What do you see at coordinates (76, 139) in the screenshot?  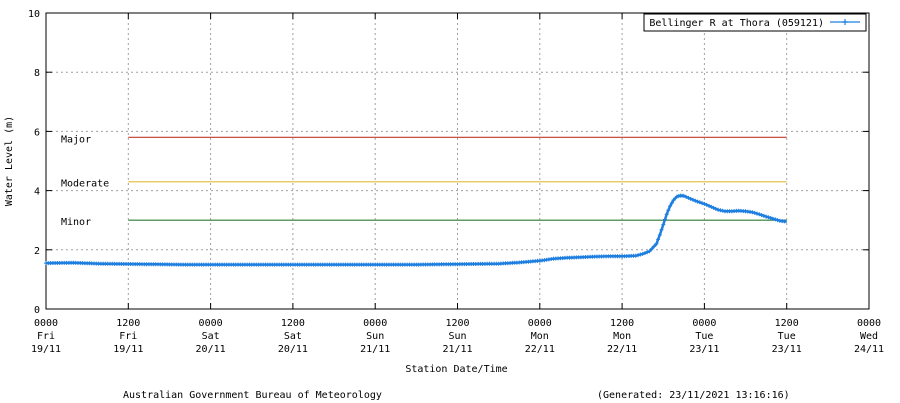 I see `threshold-label: Major` at bounding box center [76, 139].